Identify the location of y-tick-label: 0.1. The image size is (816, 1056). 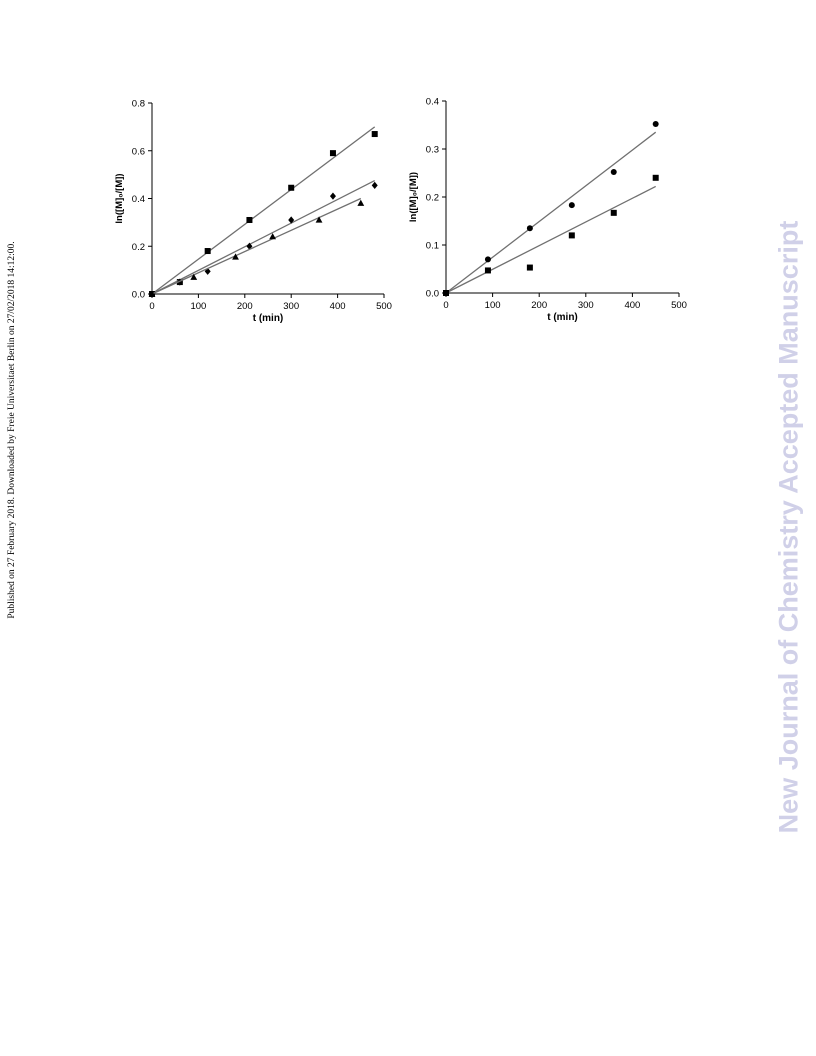
(432, 246).